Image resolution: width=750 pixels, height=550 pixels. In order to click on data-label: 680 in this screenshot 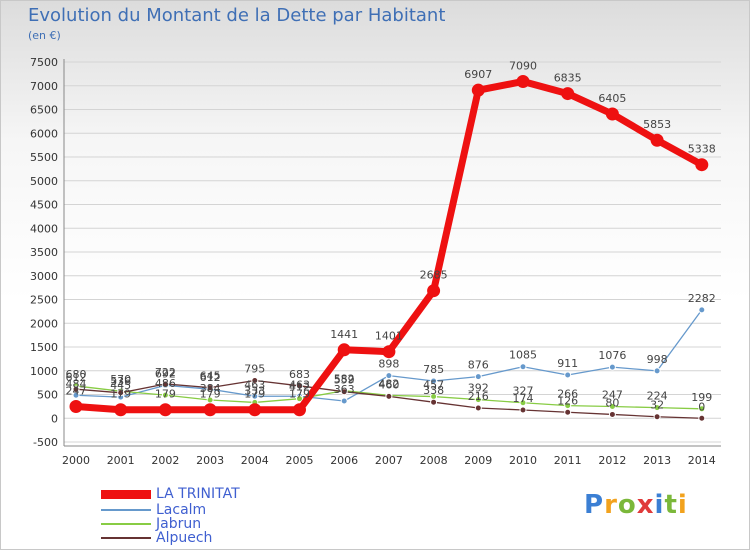, I will do `click(76, 374)`.